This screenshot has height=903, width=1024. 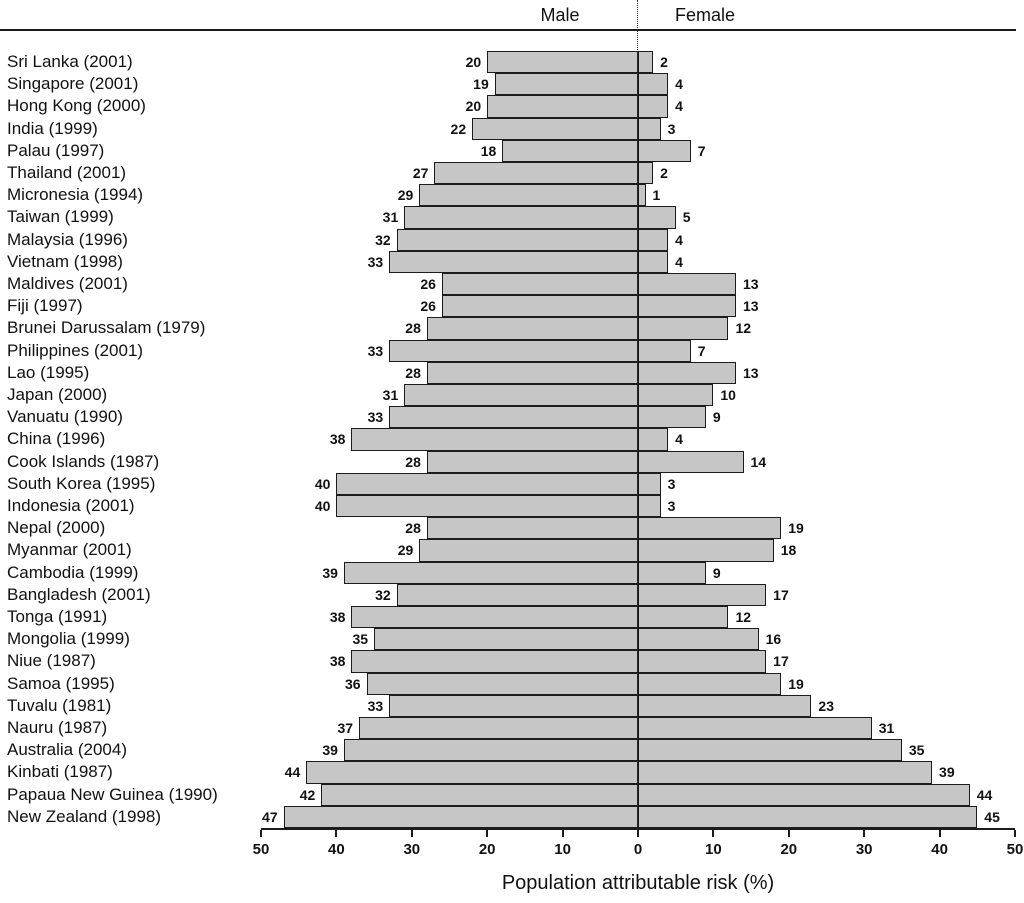 I want to click on row-label: Brunei Darussalam (1979), so click(x=106, y=328).